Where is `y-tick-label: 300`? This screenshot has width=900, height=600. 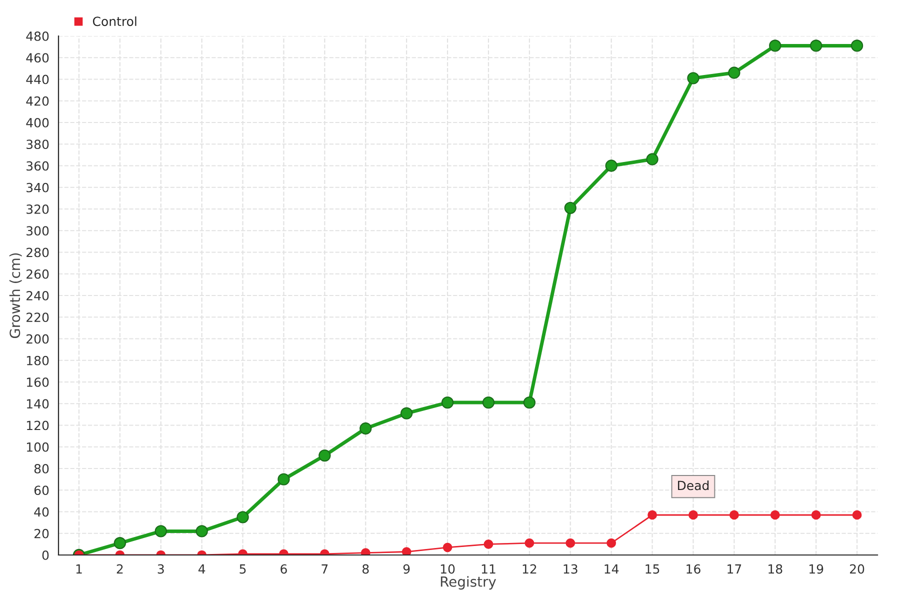
y-tick-label: 300 is located at coordinates (37, 231).